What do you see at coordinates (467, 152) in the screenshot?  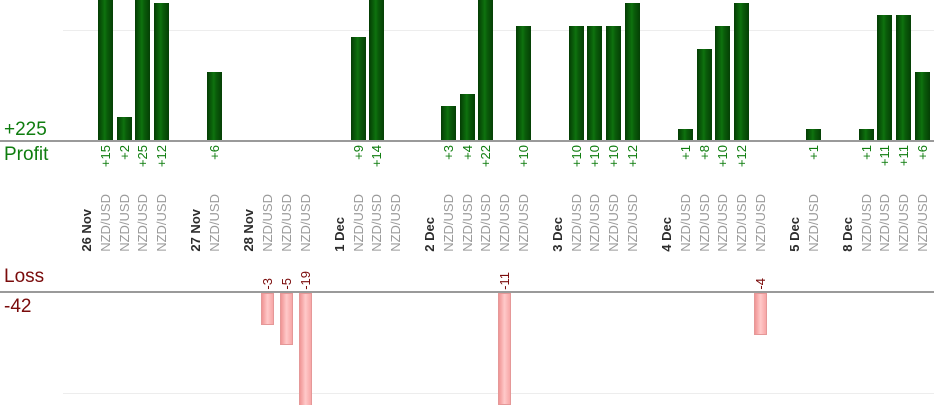 I see `profit-value-label: +4` at bounding box center [467, 152].